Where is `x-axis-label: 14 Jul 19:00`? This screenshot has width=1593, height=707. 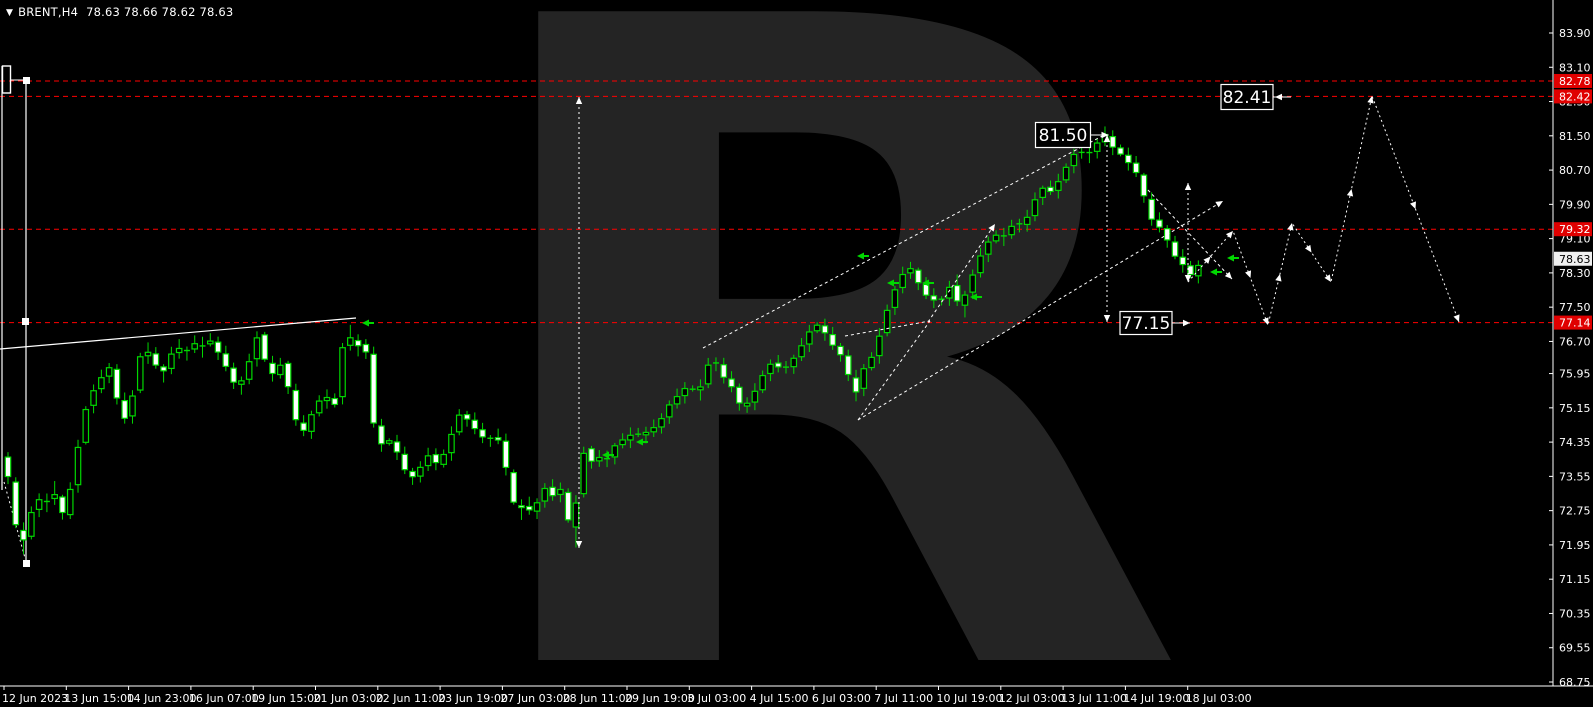 x-axis-label: 14 Jul 19:00 is located at coordinates (1156, 698).